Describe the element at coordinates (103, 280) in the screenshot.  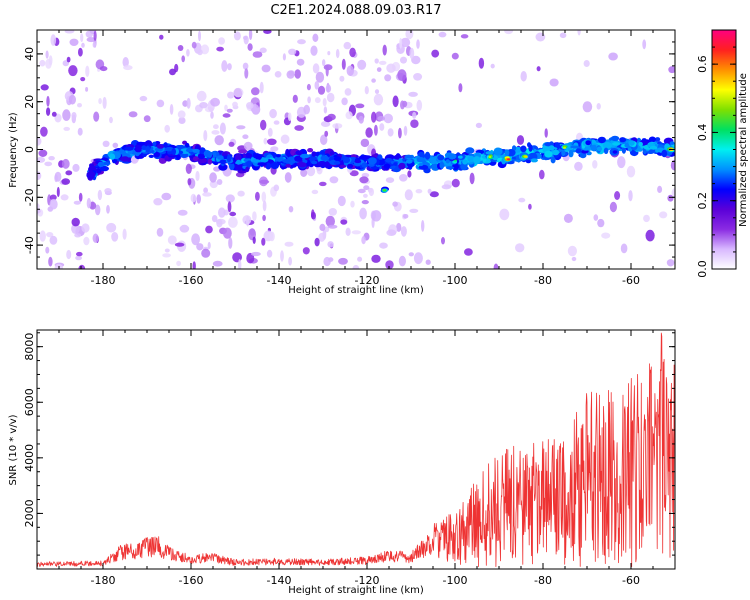
I see `x-tick-label: -180` at that location.